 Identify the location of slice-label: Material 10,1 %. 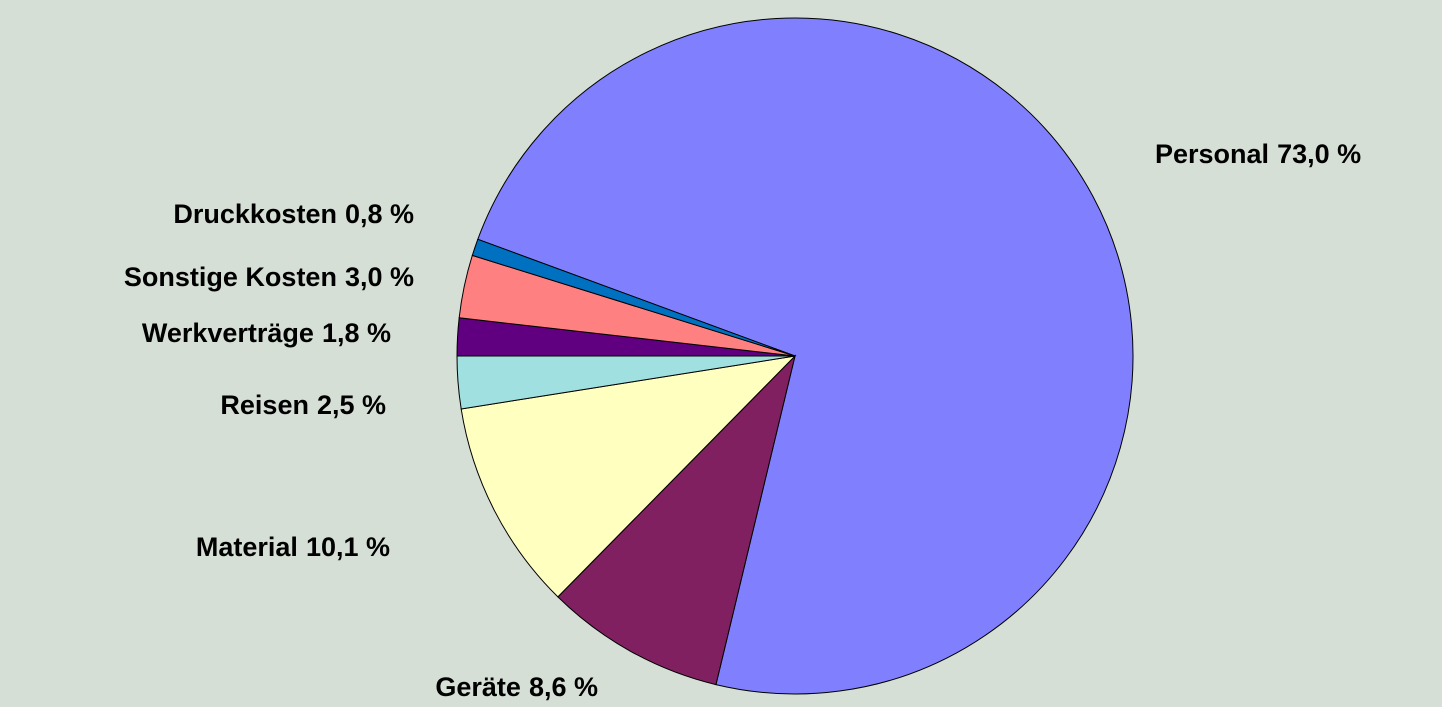
(293, 547).